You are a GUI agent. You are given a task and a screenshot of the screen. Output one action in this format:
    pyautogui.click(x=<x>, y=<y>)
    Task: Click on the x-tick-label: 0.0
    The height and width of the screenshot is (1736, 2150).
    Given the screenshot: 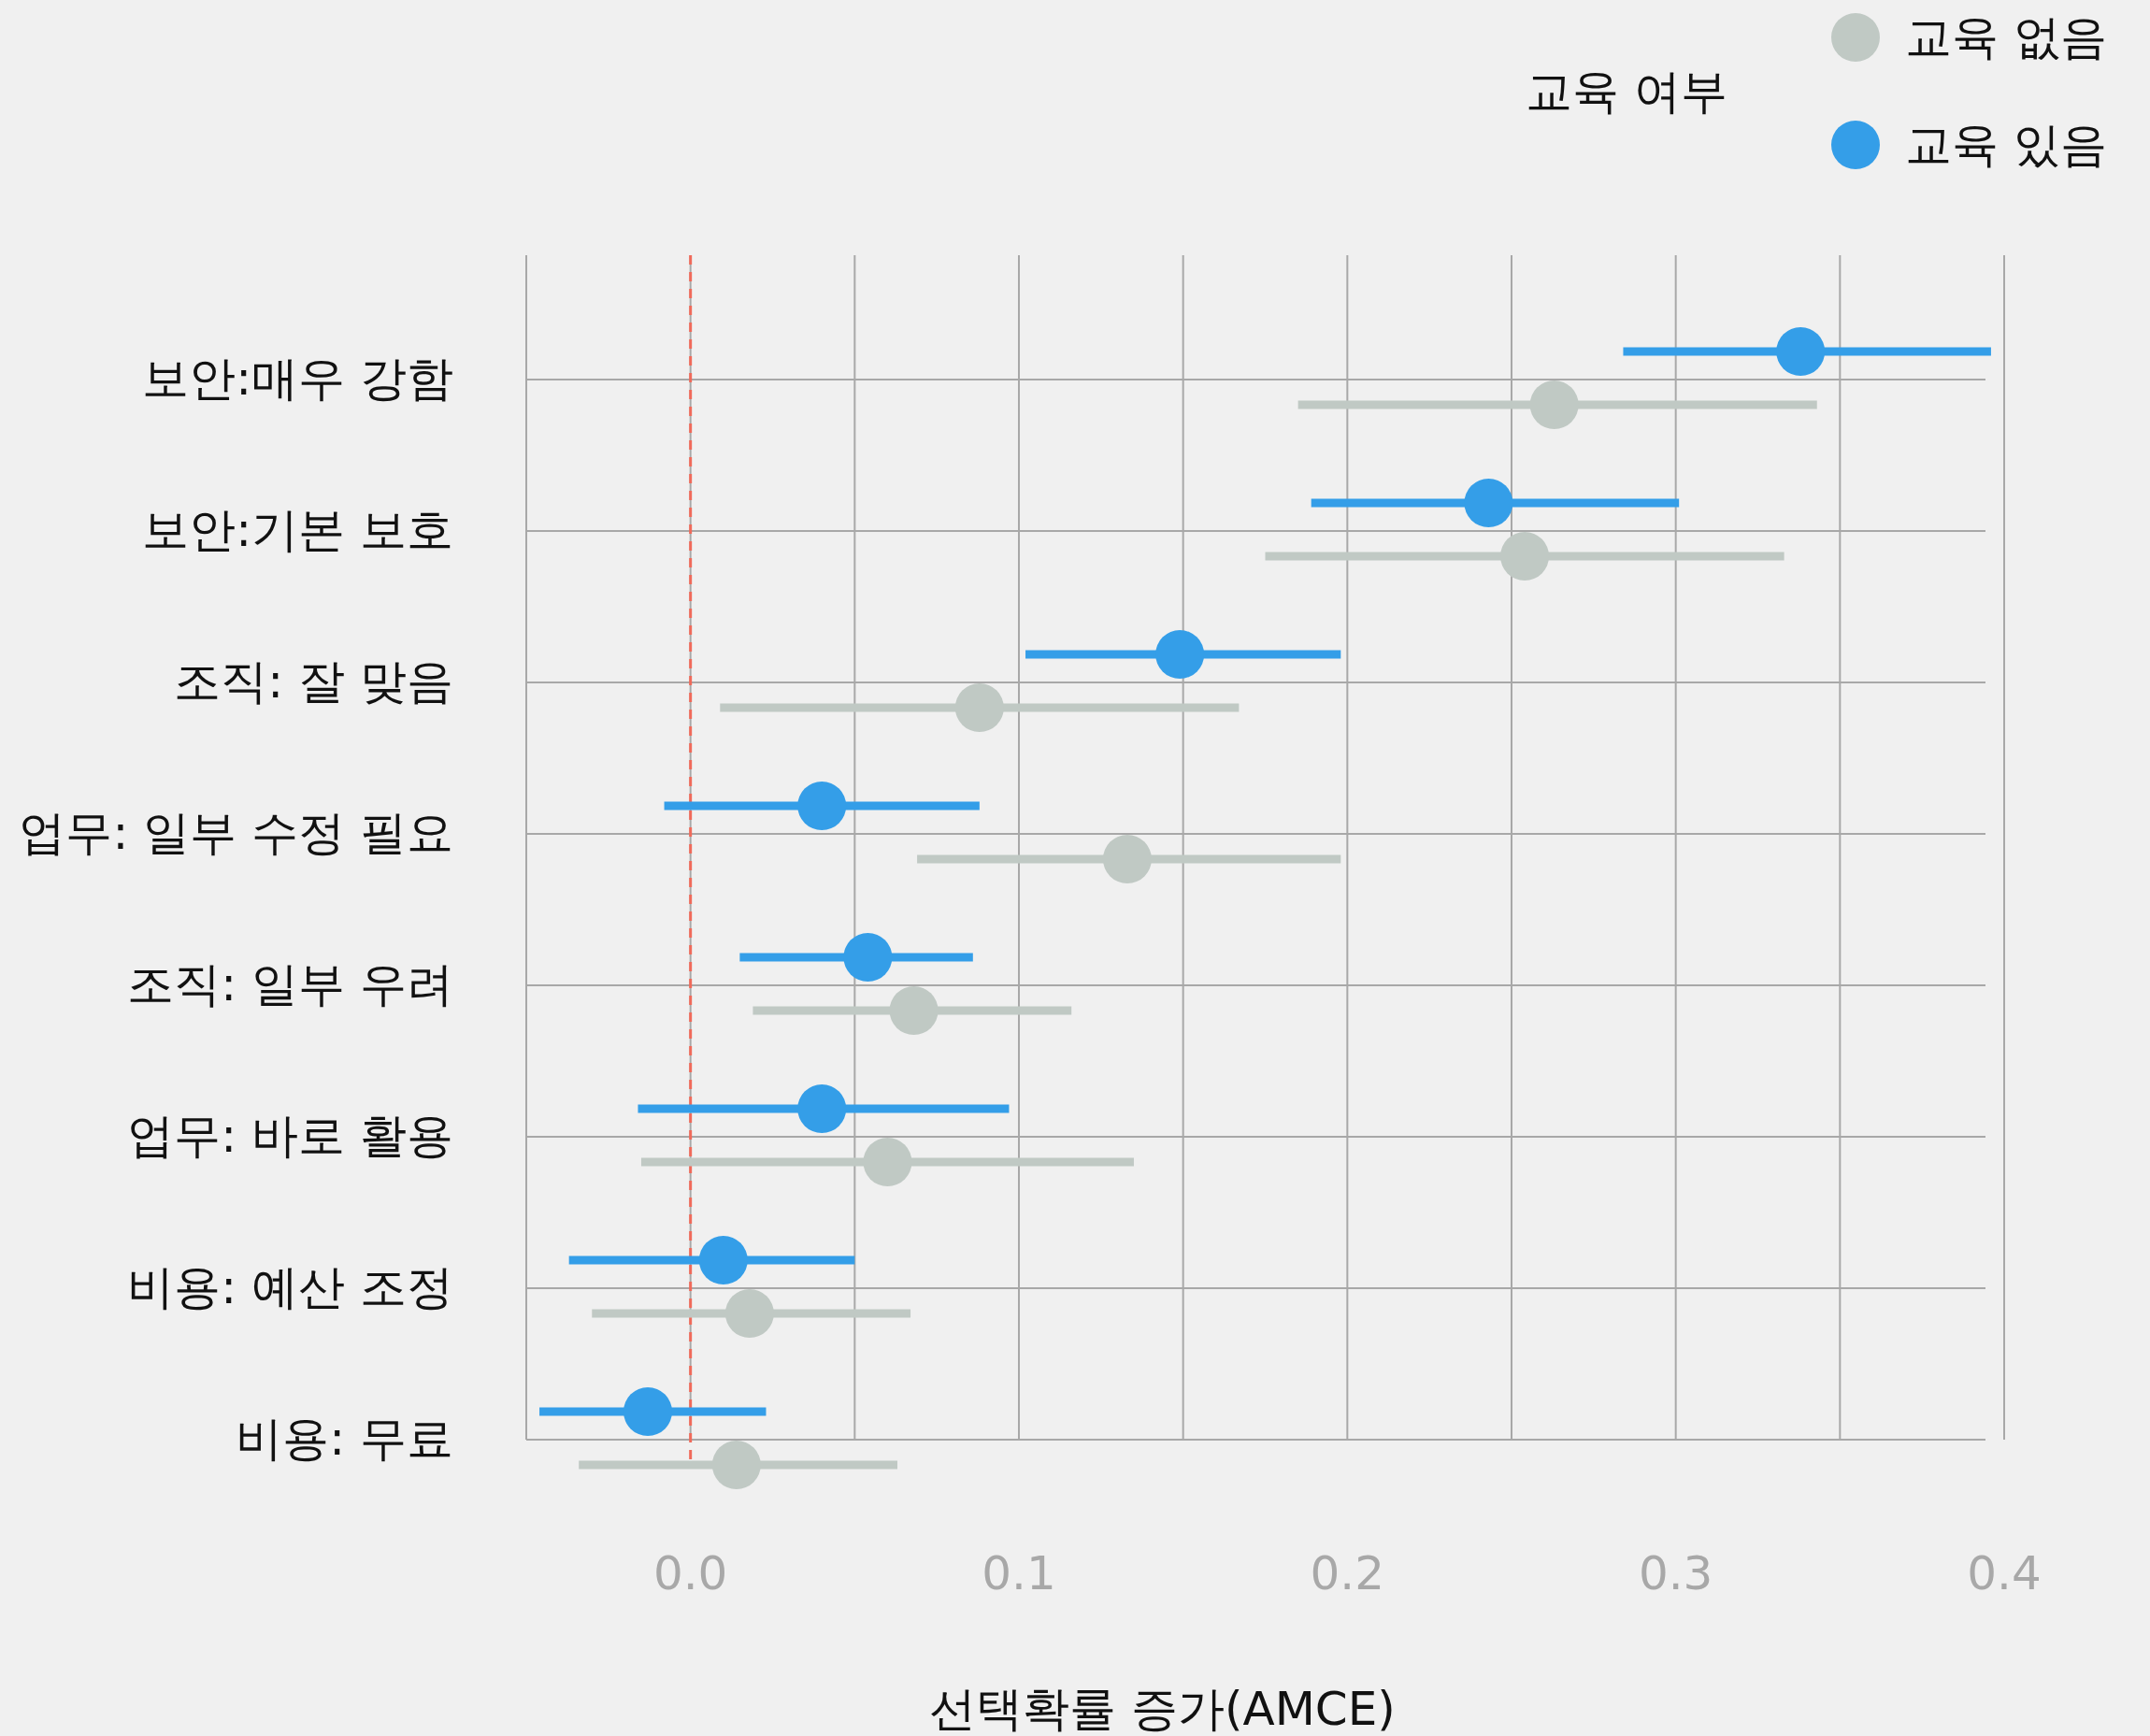 What is the action you would take?
    pyautogui.click(x=690, y=1573)
    